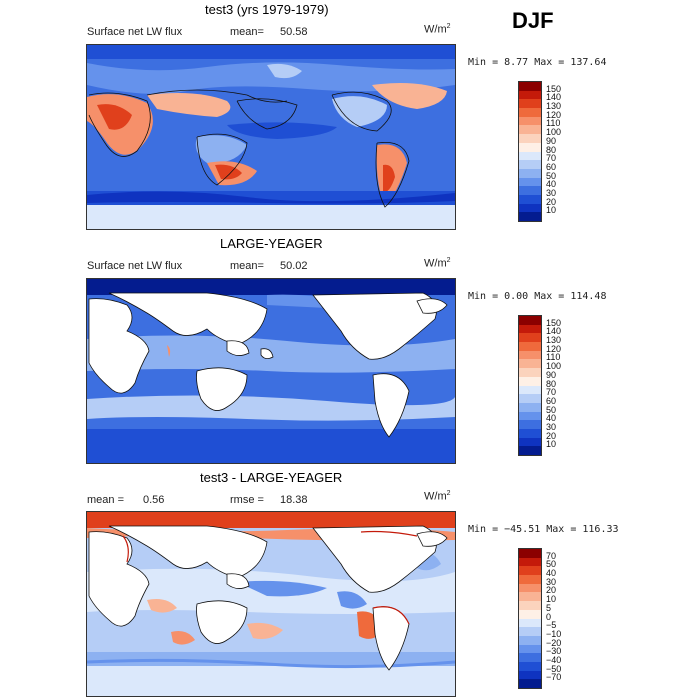  Describe the element at coordinates (271, 243) in the screenshot. I see `panel2-title: LARGE-YEAGER` at that location.